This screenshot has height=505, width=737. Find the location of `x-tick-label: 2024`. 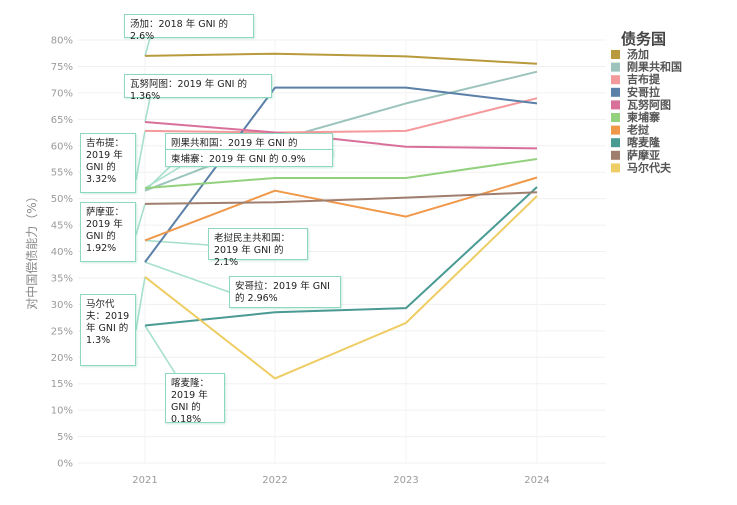

x-tick-label: 2024 is located at coordinates (536, 480).